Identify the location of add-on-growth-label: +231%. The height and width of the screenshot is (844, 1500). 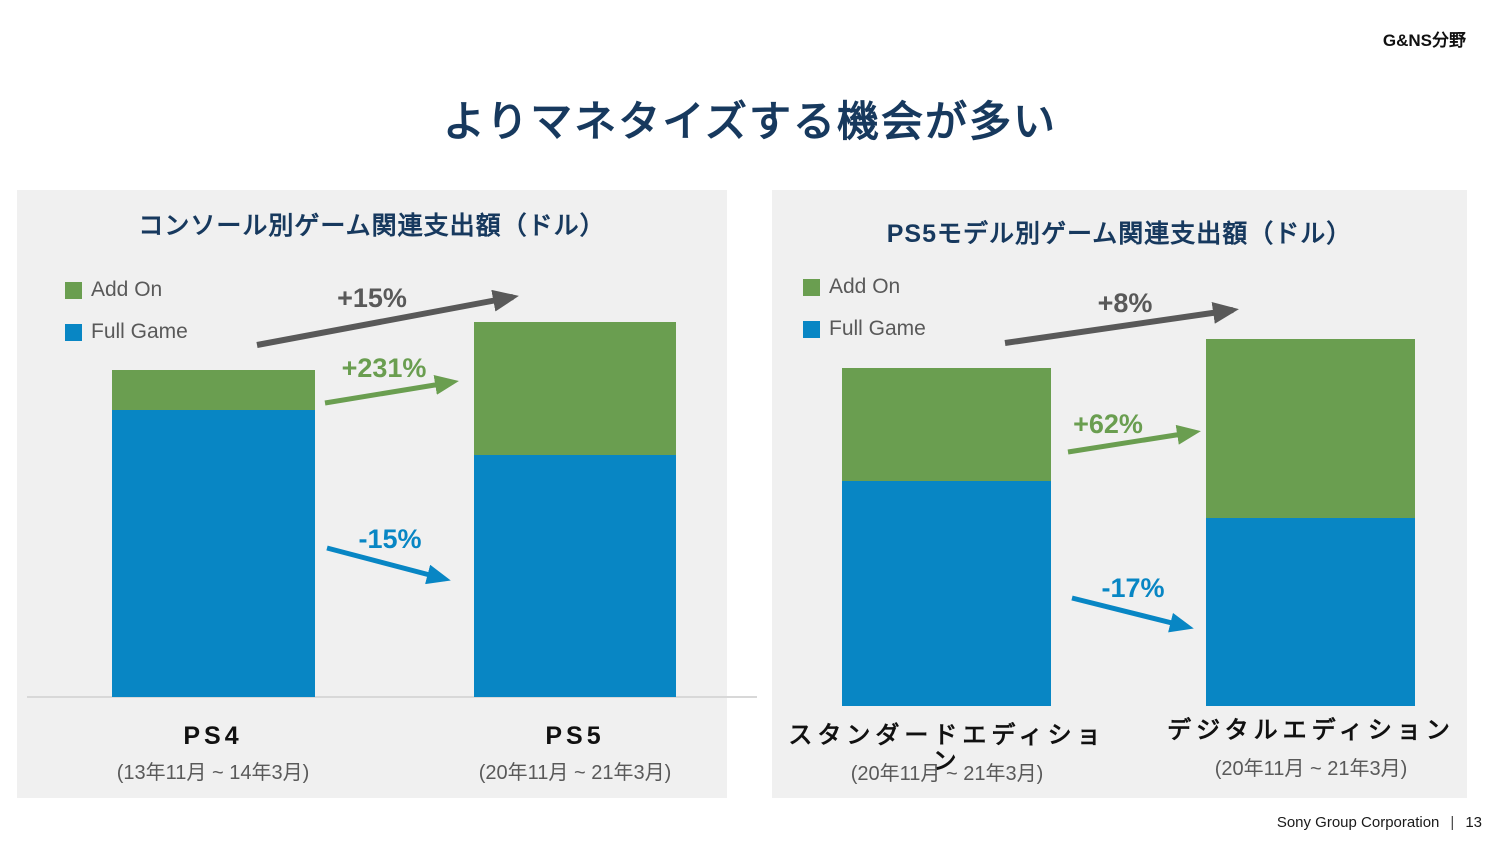
(384, 368).